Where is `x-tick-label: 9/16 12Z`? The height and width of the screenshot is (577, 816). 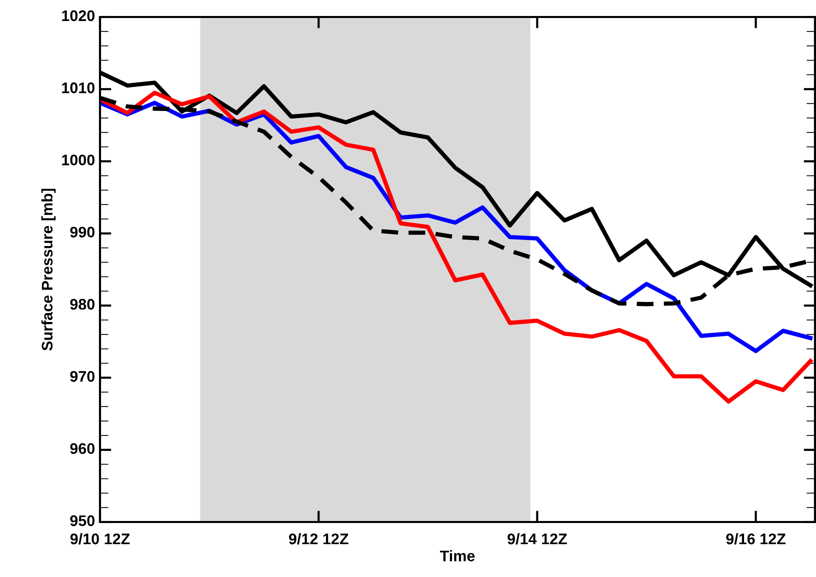 x-tick-label: 9/16 12Z is located at coordinates (756, 538).